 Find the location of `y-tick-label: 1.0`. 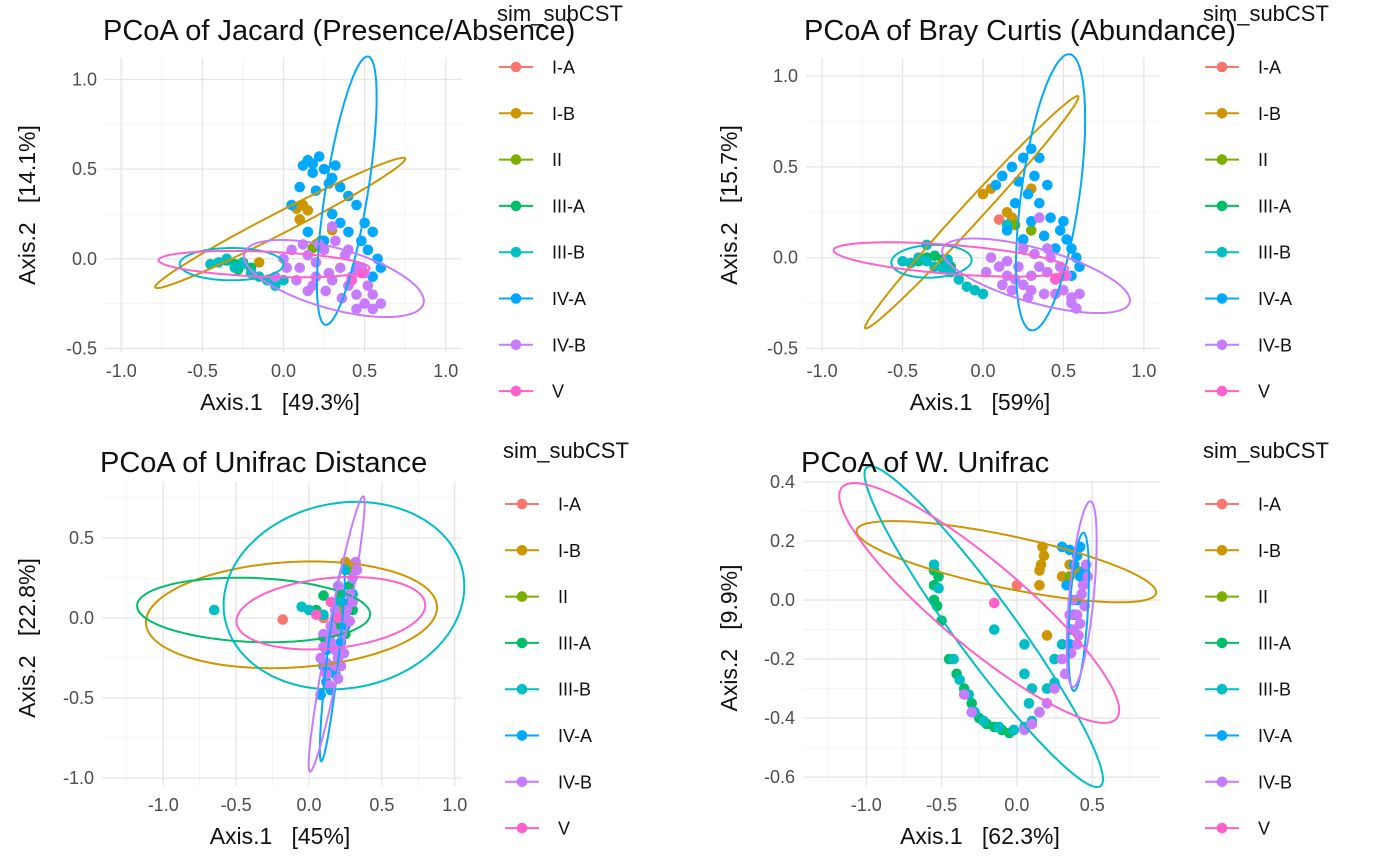

y-tick-label: 1.0 is located at coordinates (785, 76).